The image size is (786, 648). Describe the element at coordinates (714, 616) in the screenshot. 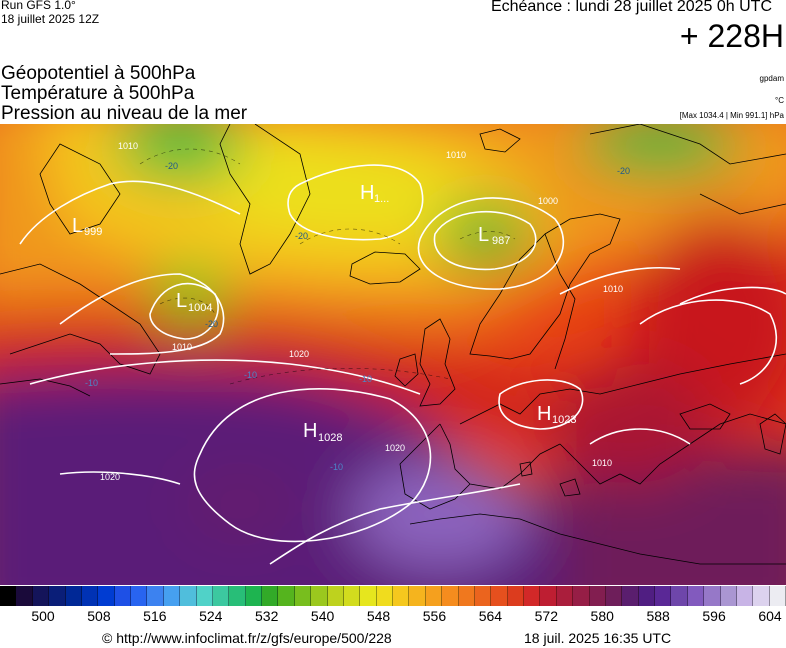

I see `colorbar-label: 596` at that location.